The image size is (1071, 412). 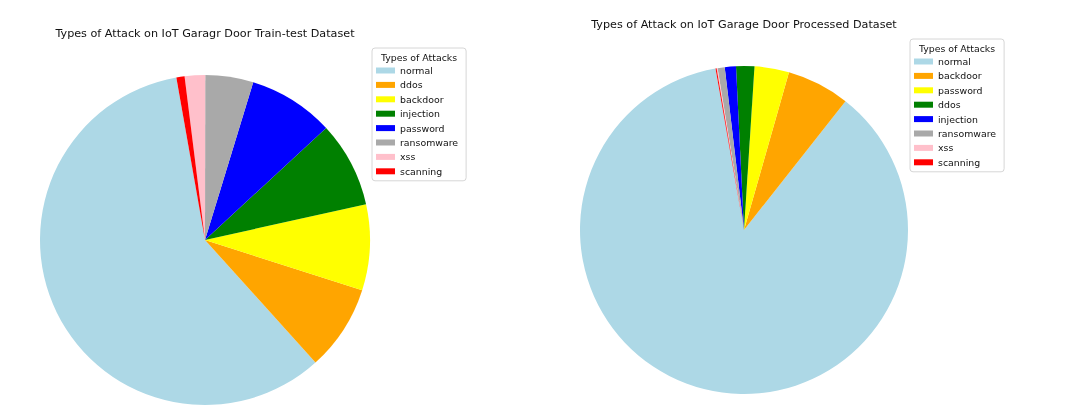 I want to click on chart-title: Types of Attack on IoT Garage Door Processed Dataset, so click(x=744, y=24).